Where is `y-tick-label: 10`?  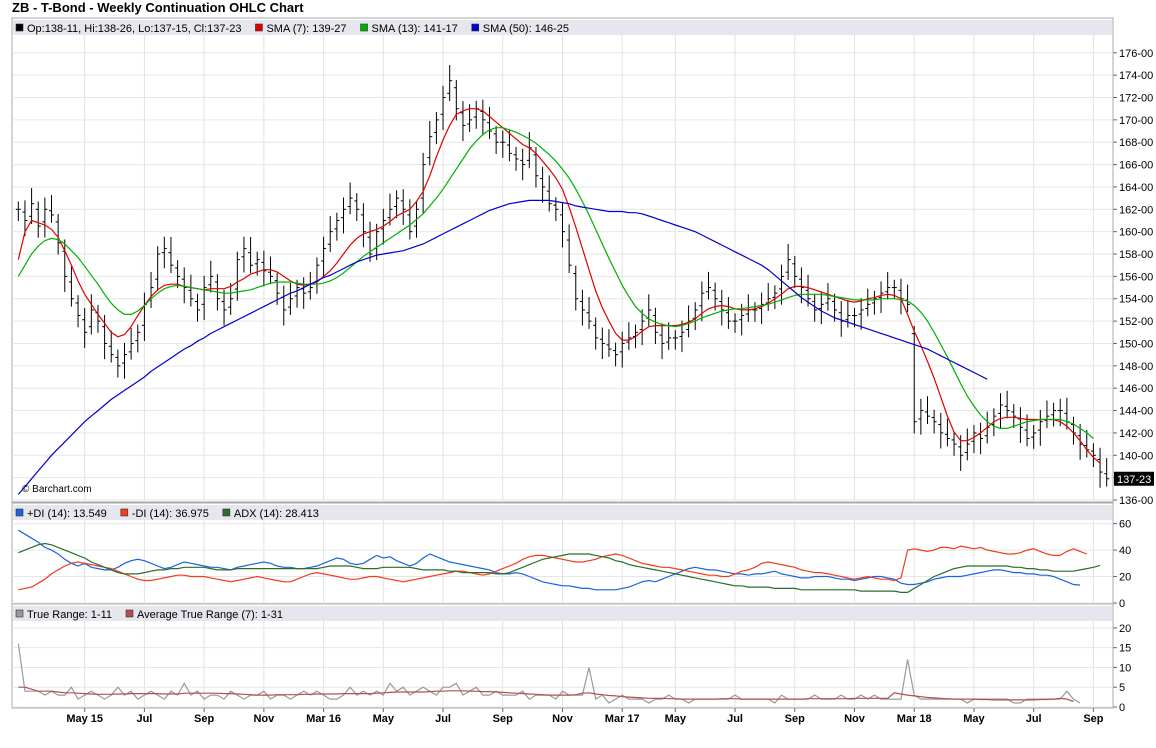 y-tick-label: 10 is located at coordinates (1125, 668).